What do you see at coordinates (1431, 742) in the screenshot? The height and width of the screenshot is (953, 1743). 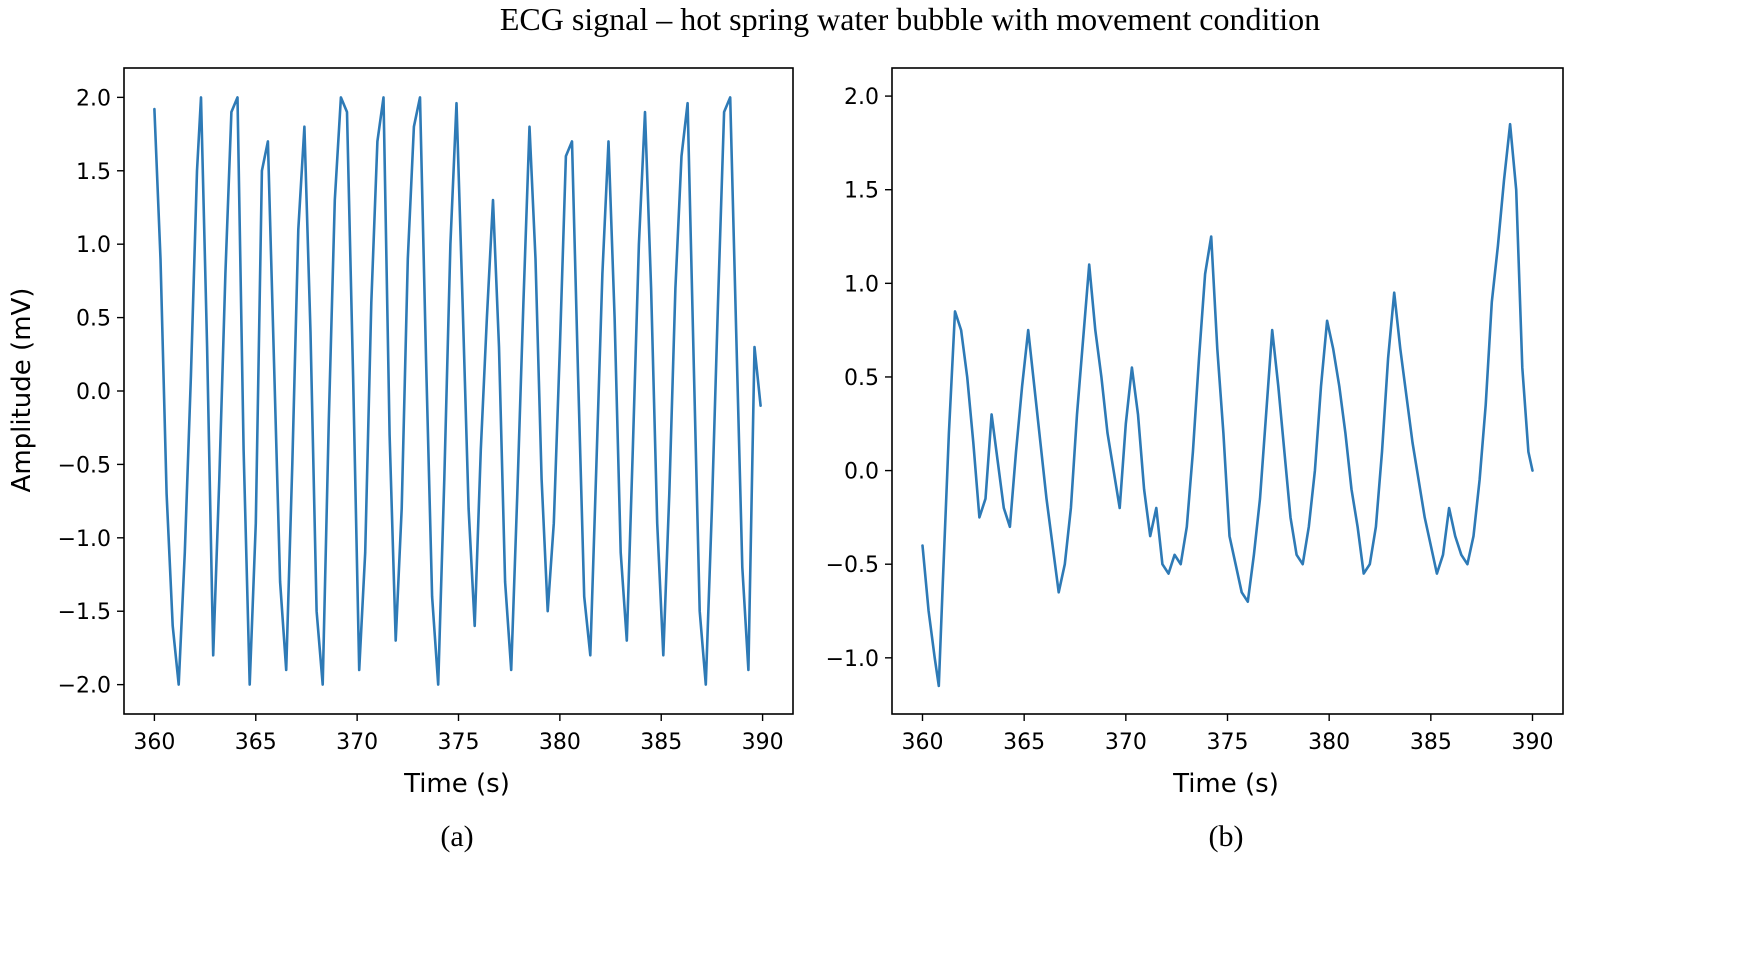 I see `panel-b-xtick-label: 385` at bounding box center [1431, 742].